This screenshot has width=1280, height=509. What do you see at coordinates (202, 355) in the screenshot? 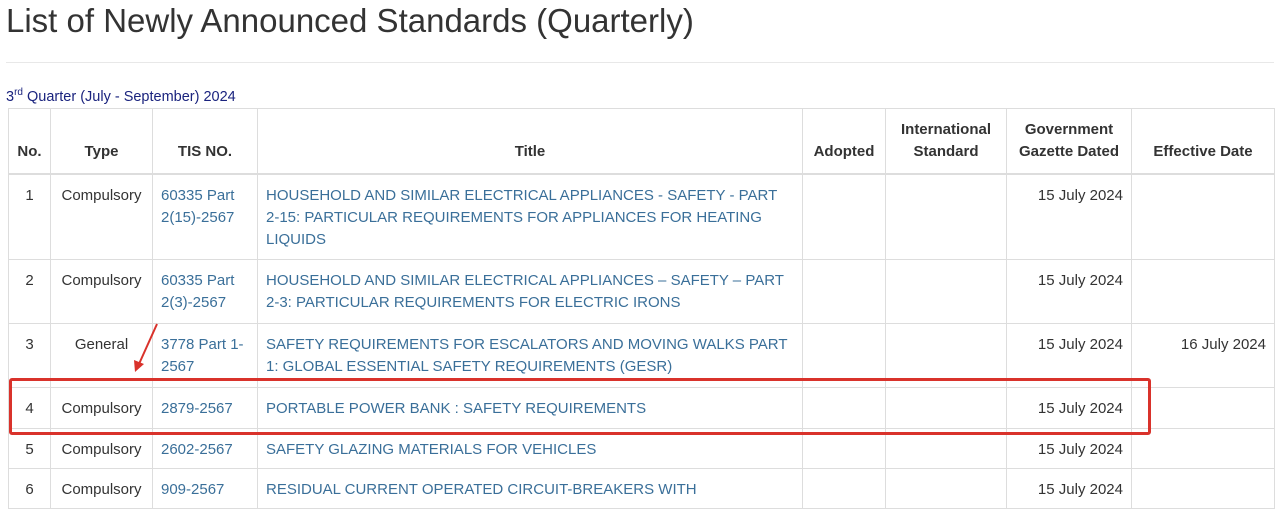
I see `tis-link: 3778 Part 1-2567` at bounding box center [202, 355].